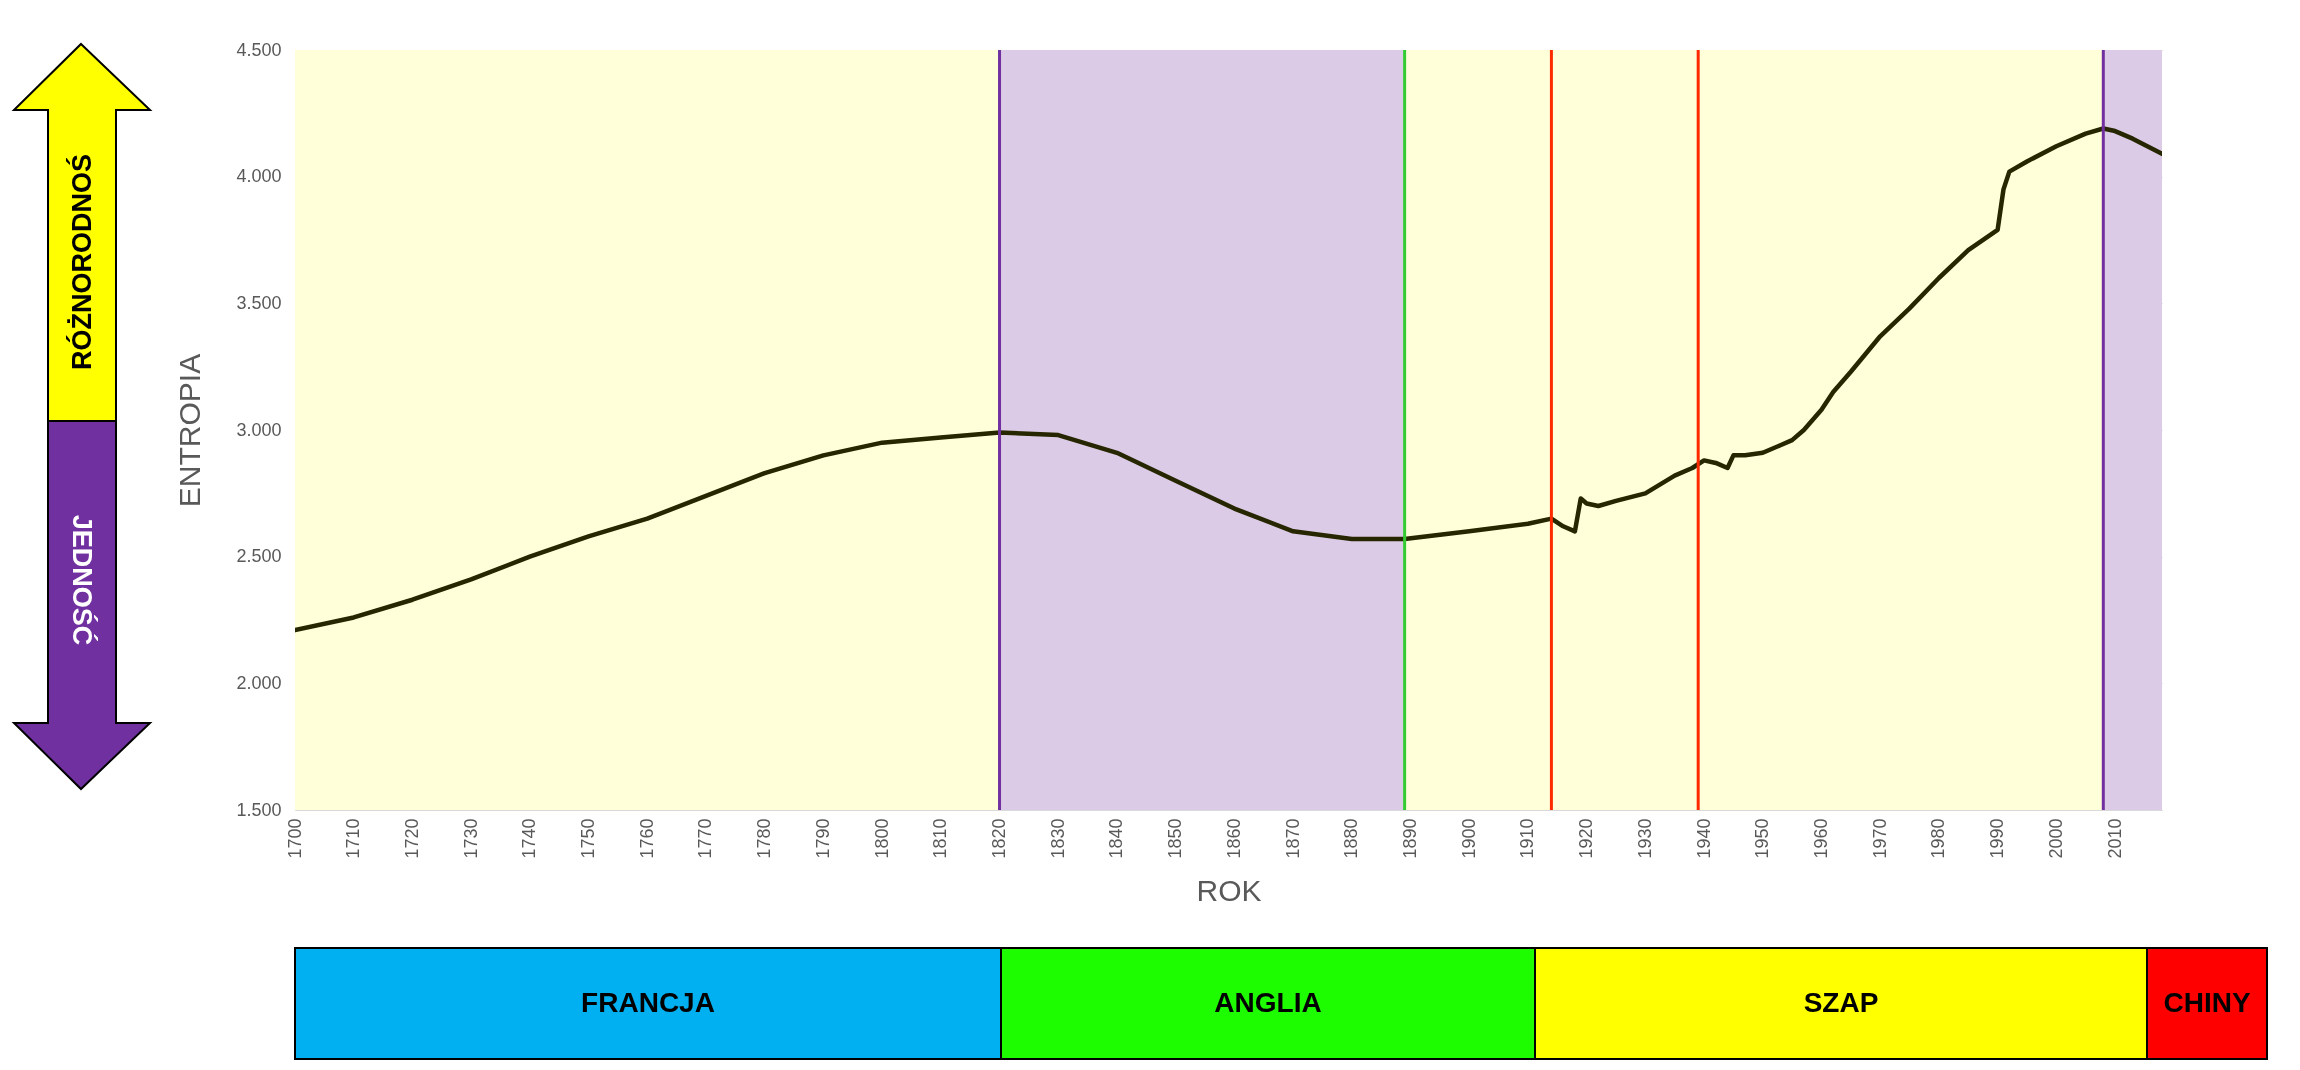 The image size is (2300, 1070). I want to click on x-tick-label: 1890, so click(1410, 838).